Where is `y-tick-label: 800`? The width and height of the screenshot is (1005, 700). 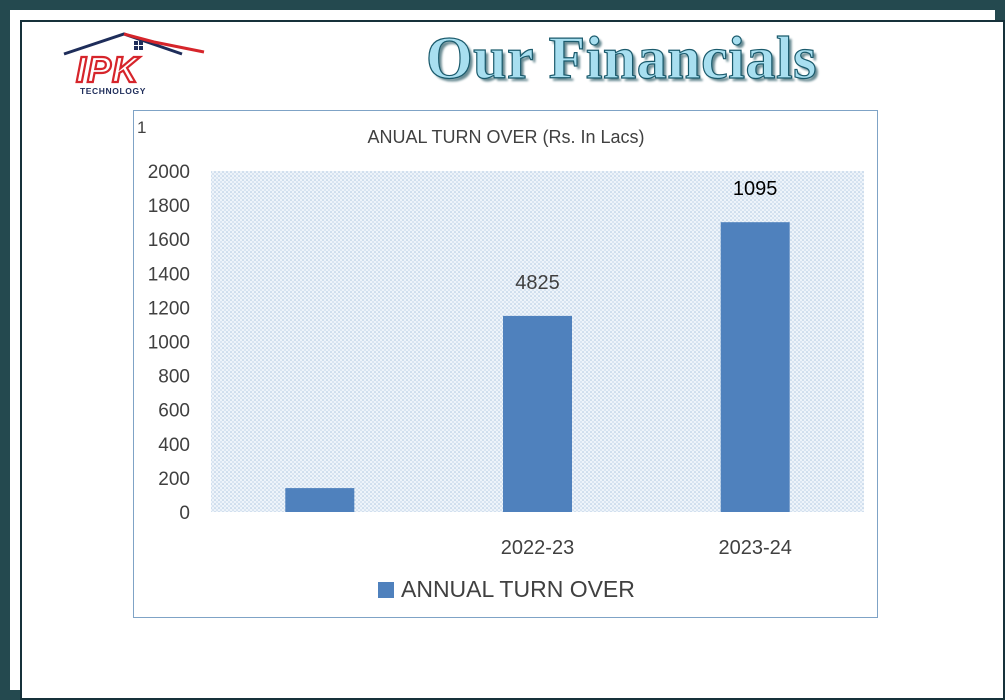
y-tick-label: 800 is located at coordinates (174, 377).